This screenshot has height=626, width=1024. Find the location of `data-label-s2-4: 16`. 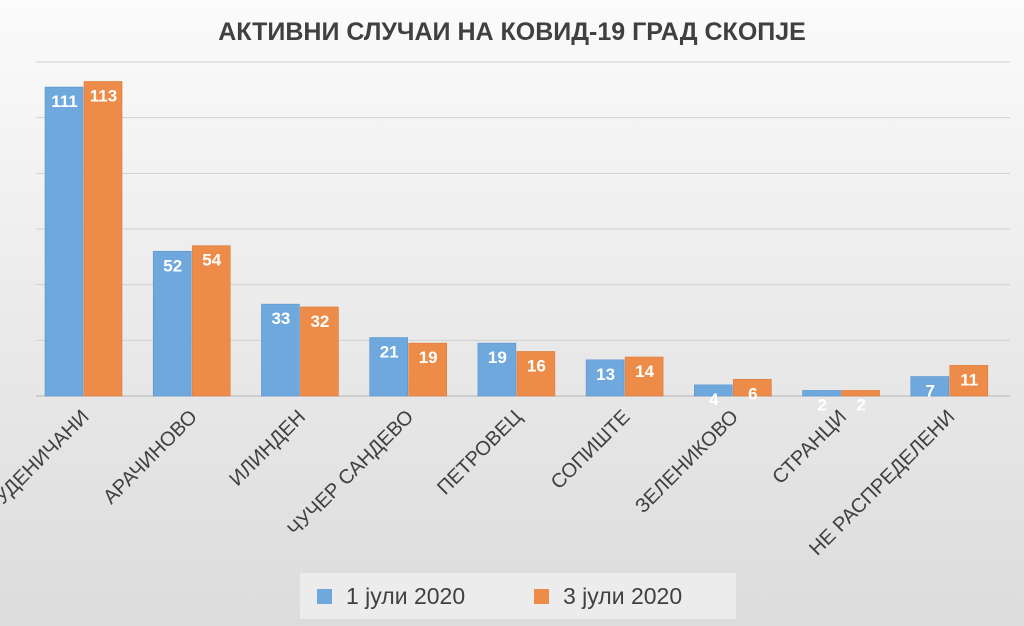

data-label-s2-4: 16 is located at coordinates (536, 365).